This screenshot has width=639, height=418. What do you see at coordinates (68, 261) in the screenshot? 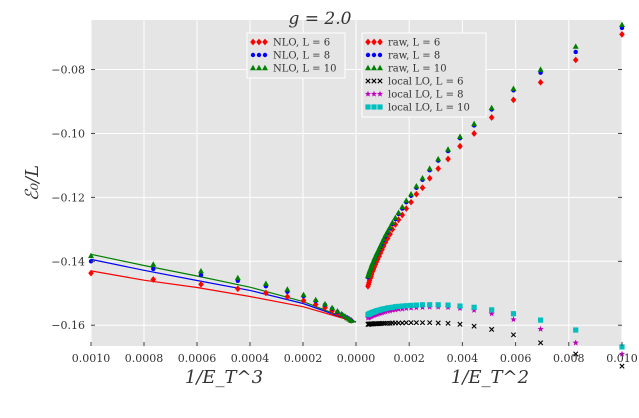
I see `y-tick-label: −0.14` at bounding box center [68, 261].